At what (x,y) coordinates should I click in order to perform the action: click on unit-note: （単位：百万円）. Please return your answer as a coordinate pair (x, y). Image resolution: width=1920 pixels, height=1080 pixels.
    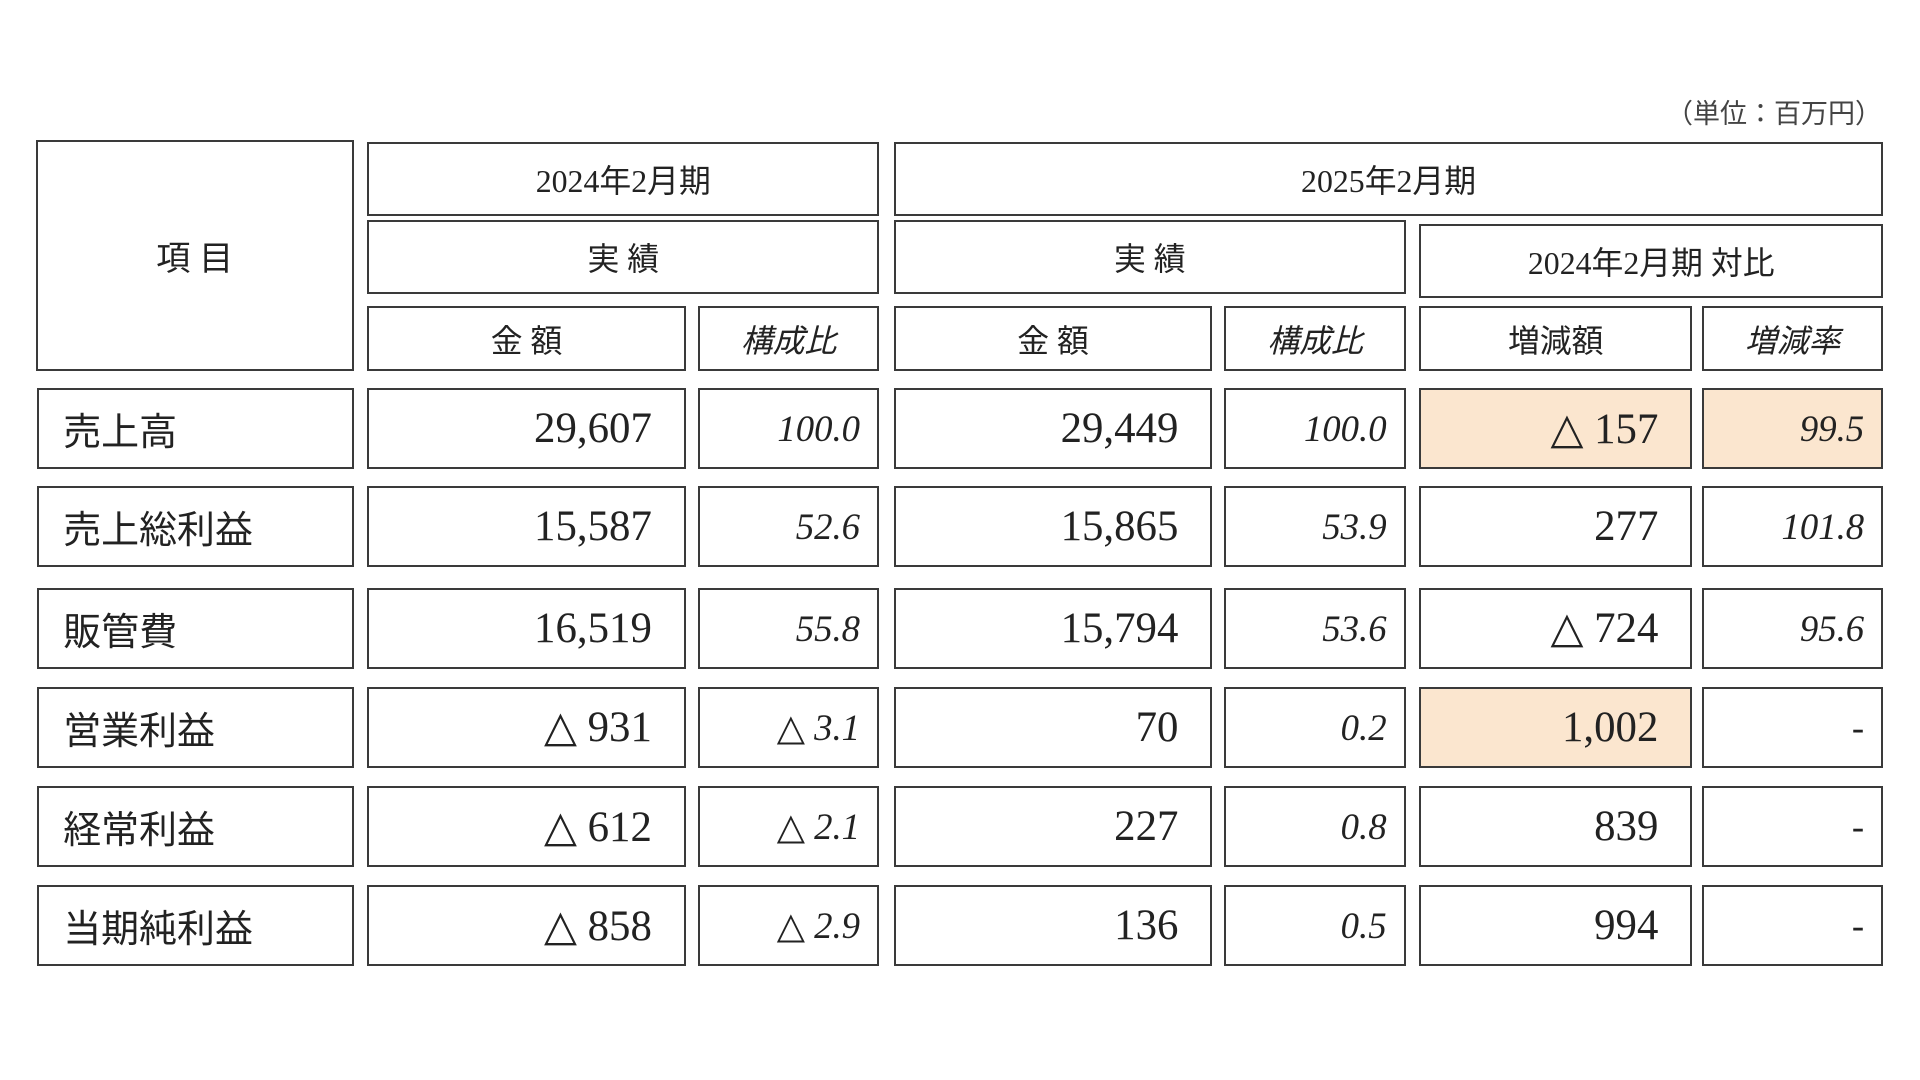
    Looking at the image, I should click on (1774, 114).